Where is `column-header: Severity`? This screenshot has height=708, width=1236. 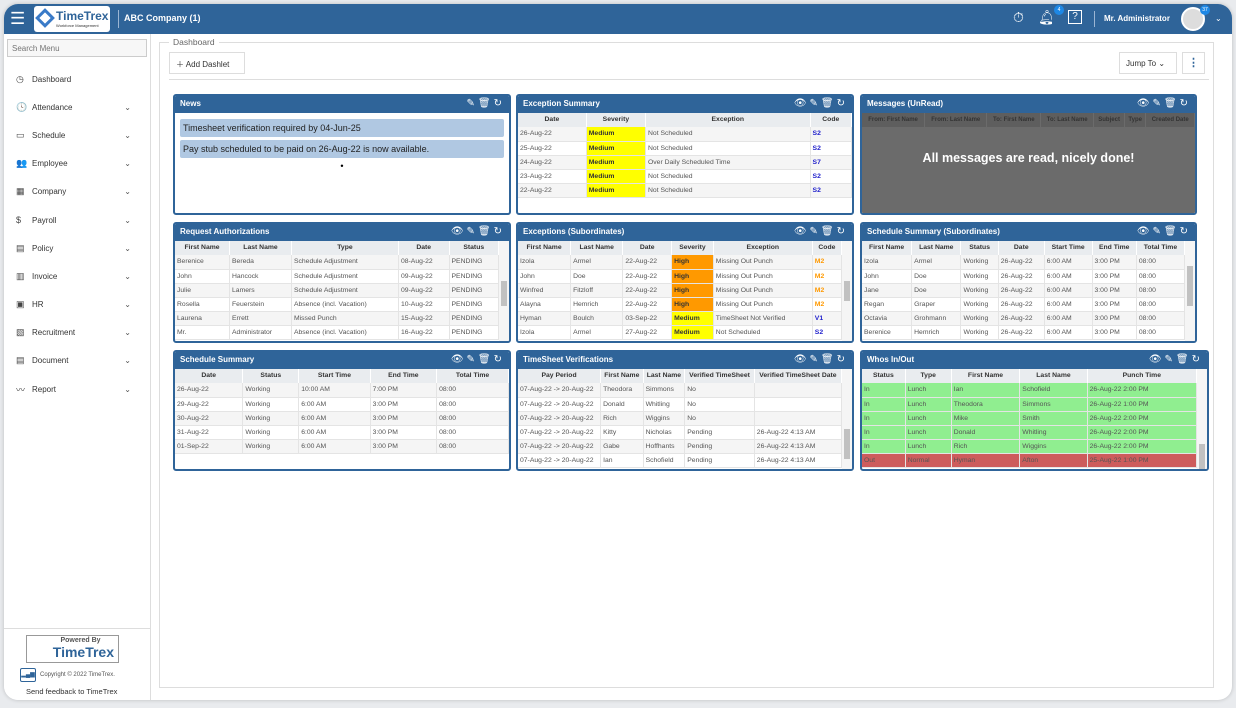 column-header: Severity is located at coordinates (692, 248).